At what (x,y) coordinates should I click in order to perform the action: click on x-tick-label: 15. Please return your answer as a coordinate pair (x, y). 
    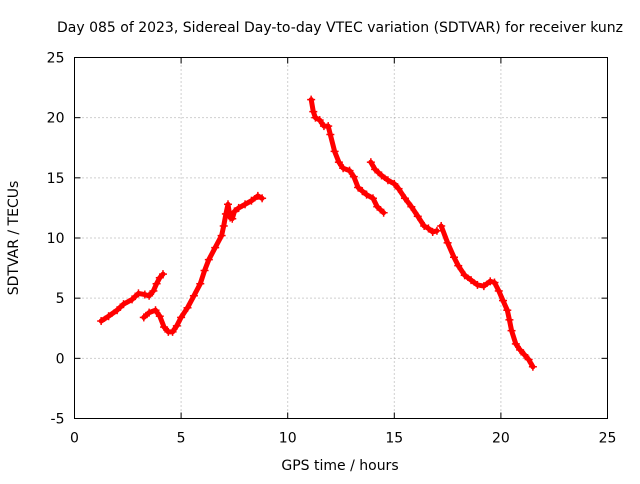
    Looking at the image, I should click on (394, 439).